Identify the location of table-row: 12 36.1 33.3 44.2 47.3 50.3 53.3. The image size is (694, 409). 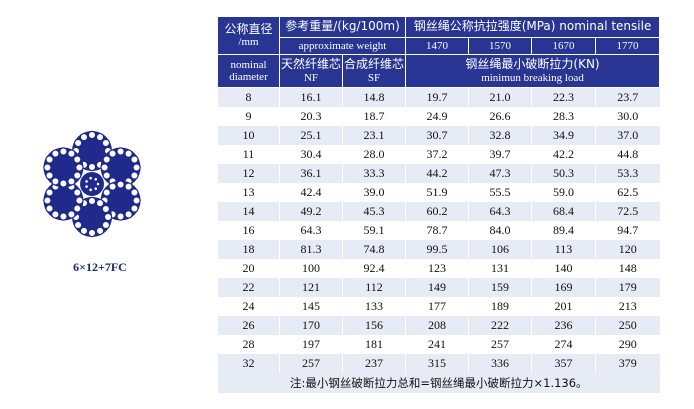
(438, 173).